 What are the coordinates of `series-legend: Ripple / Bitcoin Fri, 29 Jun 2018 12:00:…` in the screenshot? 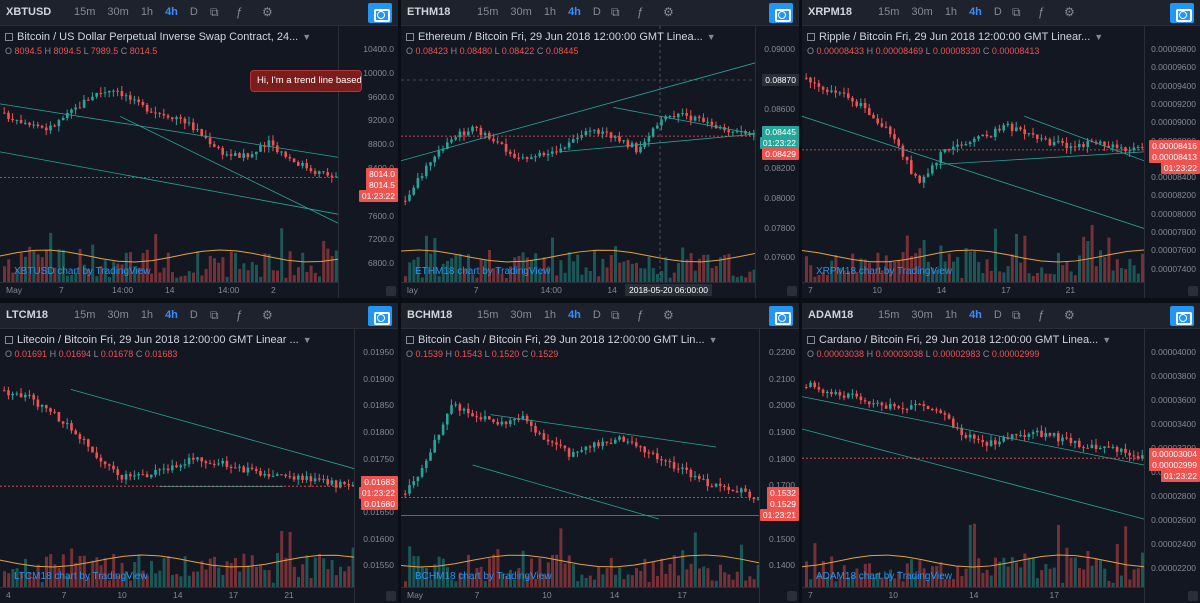 It's located at (955, 37).